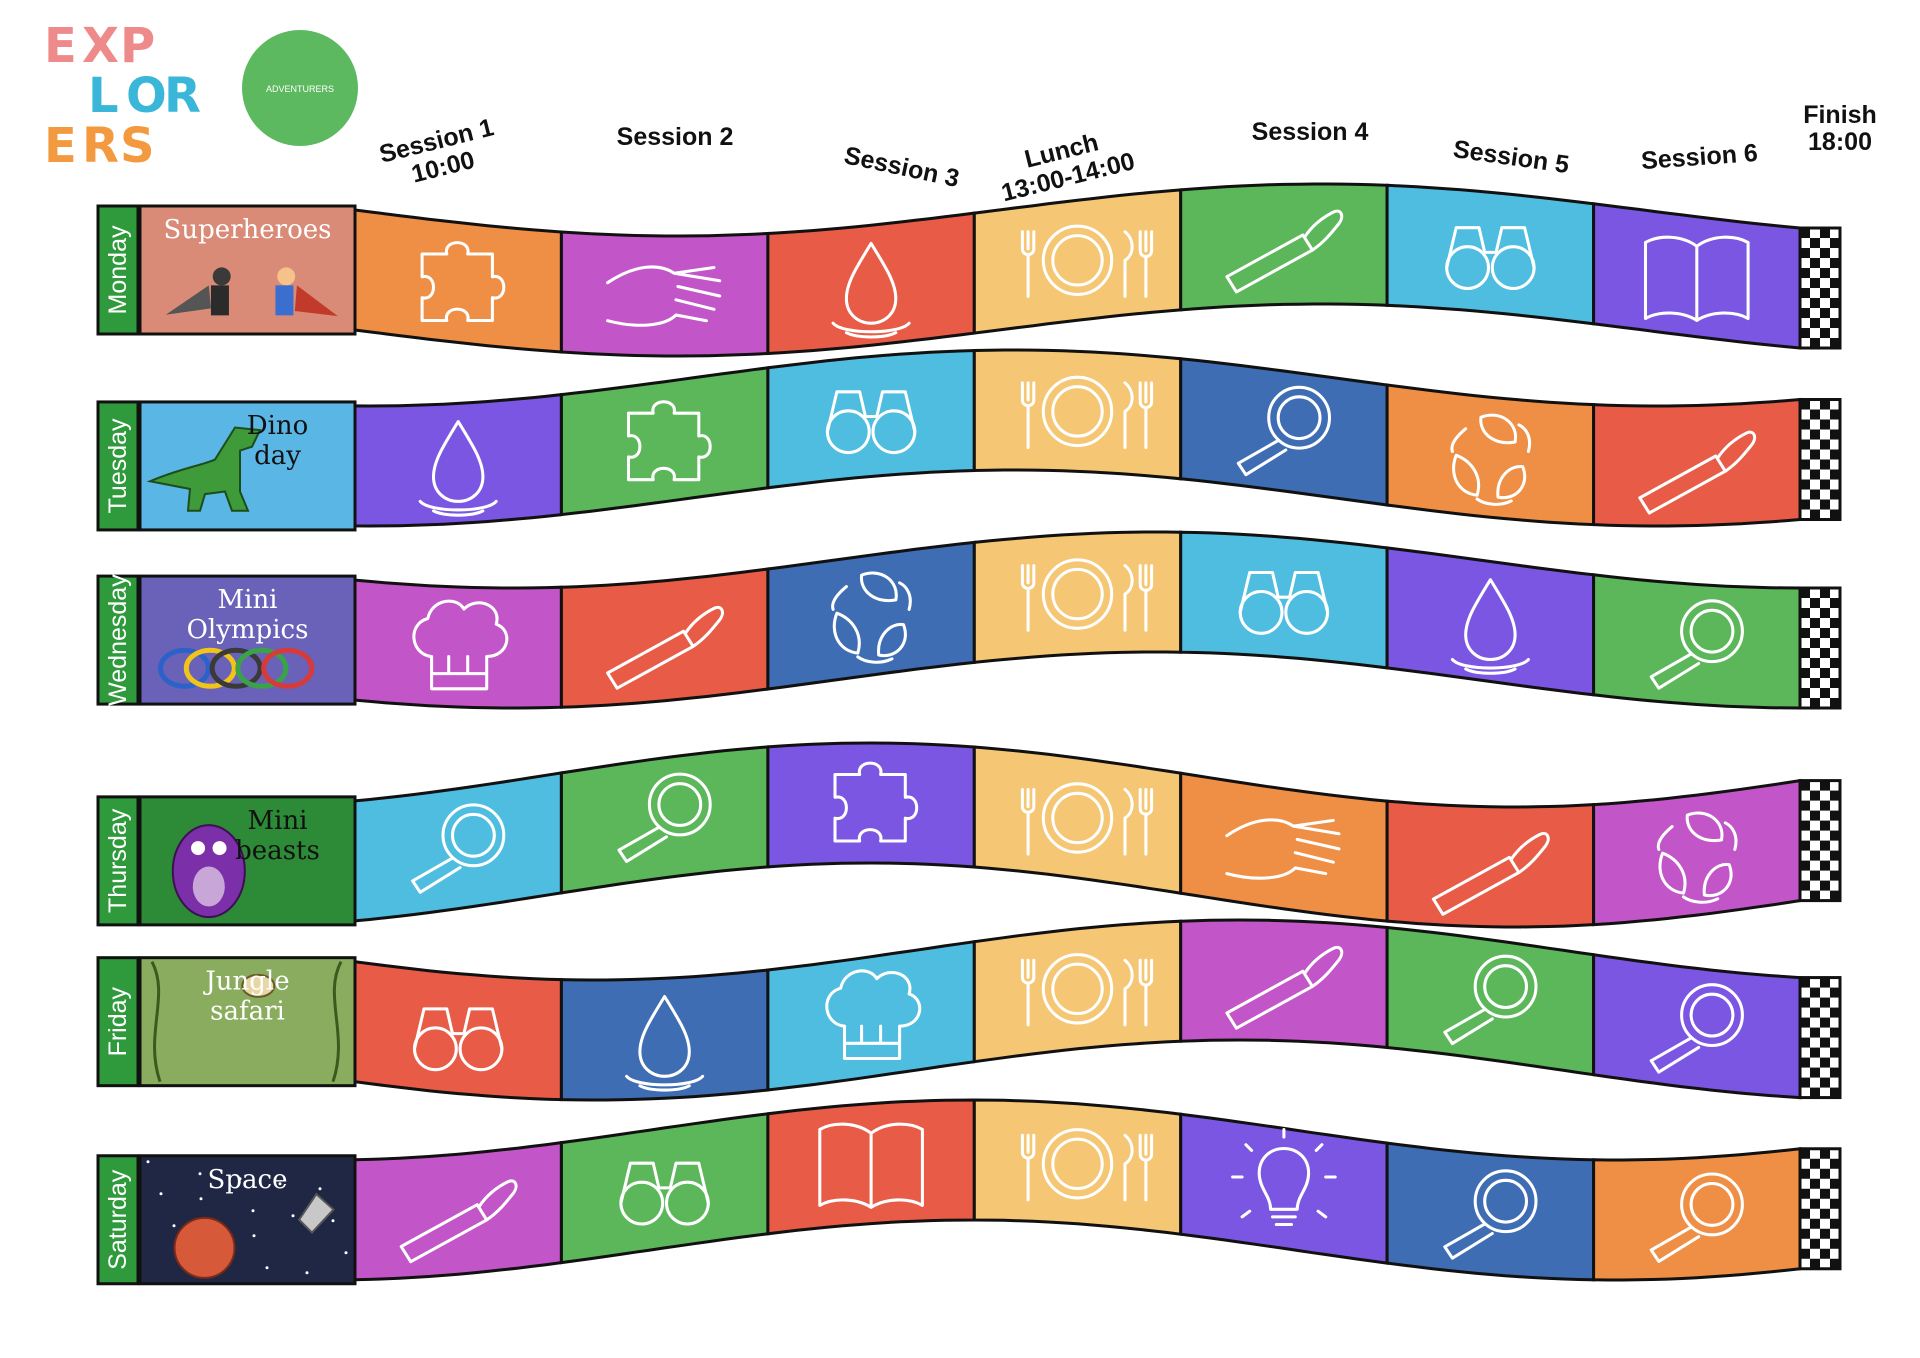 Image resolution: width=1920 pixels, height=1358 pixels. What do you see at coordinates (248, 230) in the screenshot?
I see `theme-title: Superheroes` at bounding box center [248, 230].